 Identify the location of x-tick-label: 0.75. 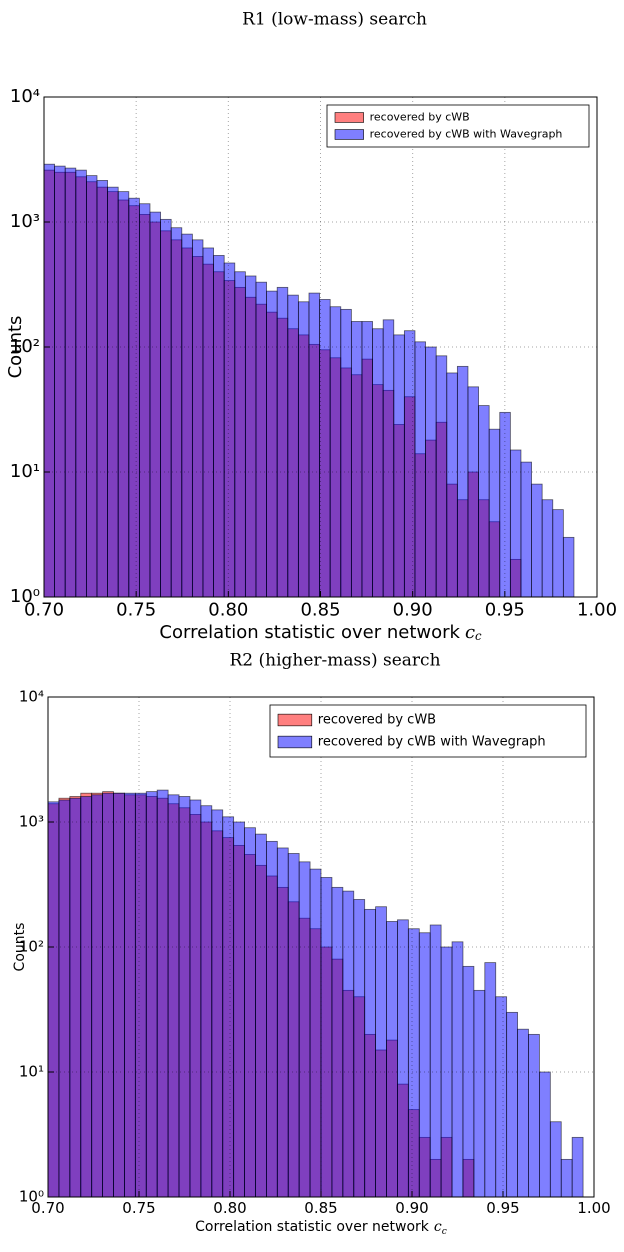
(138, 1208).